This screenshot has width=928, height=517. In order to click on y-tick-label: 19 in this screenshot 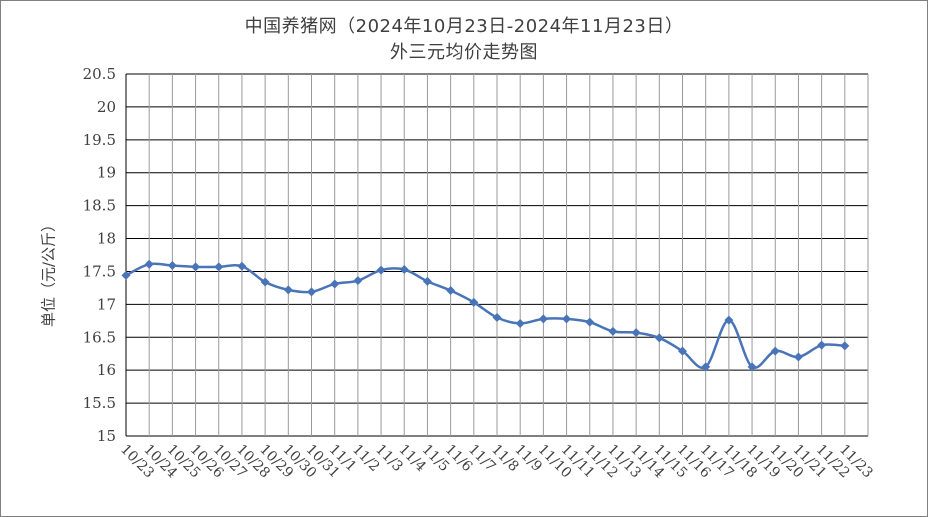, I will do `click(106, 173)`.